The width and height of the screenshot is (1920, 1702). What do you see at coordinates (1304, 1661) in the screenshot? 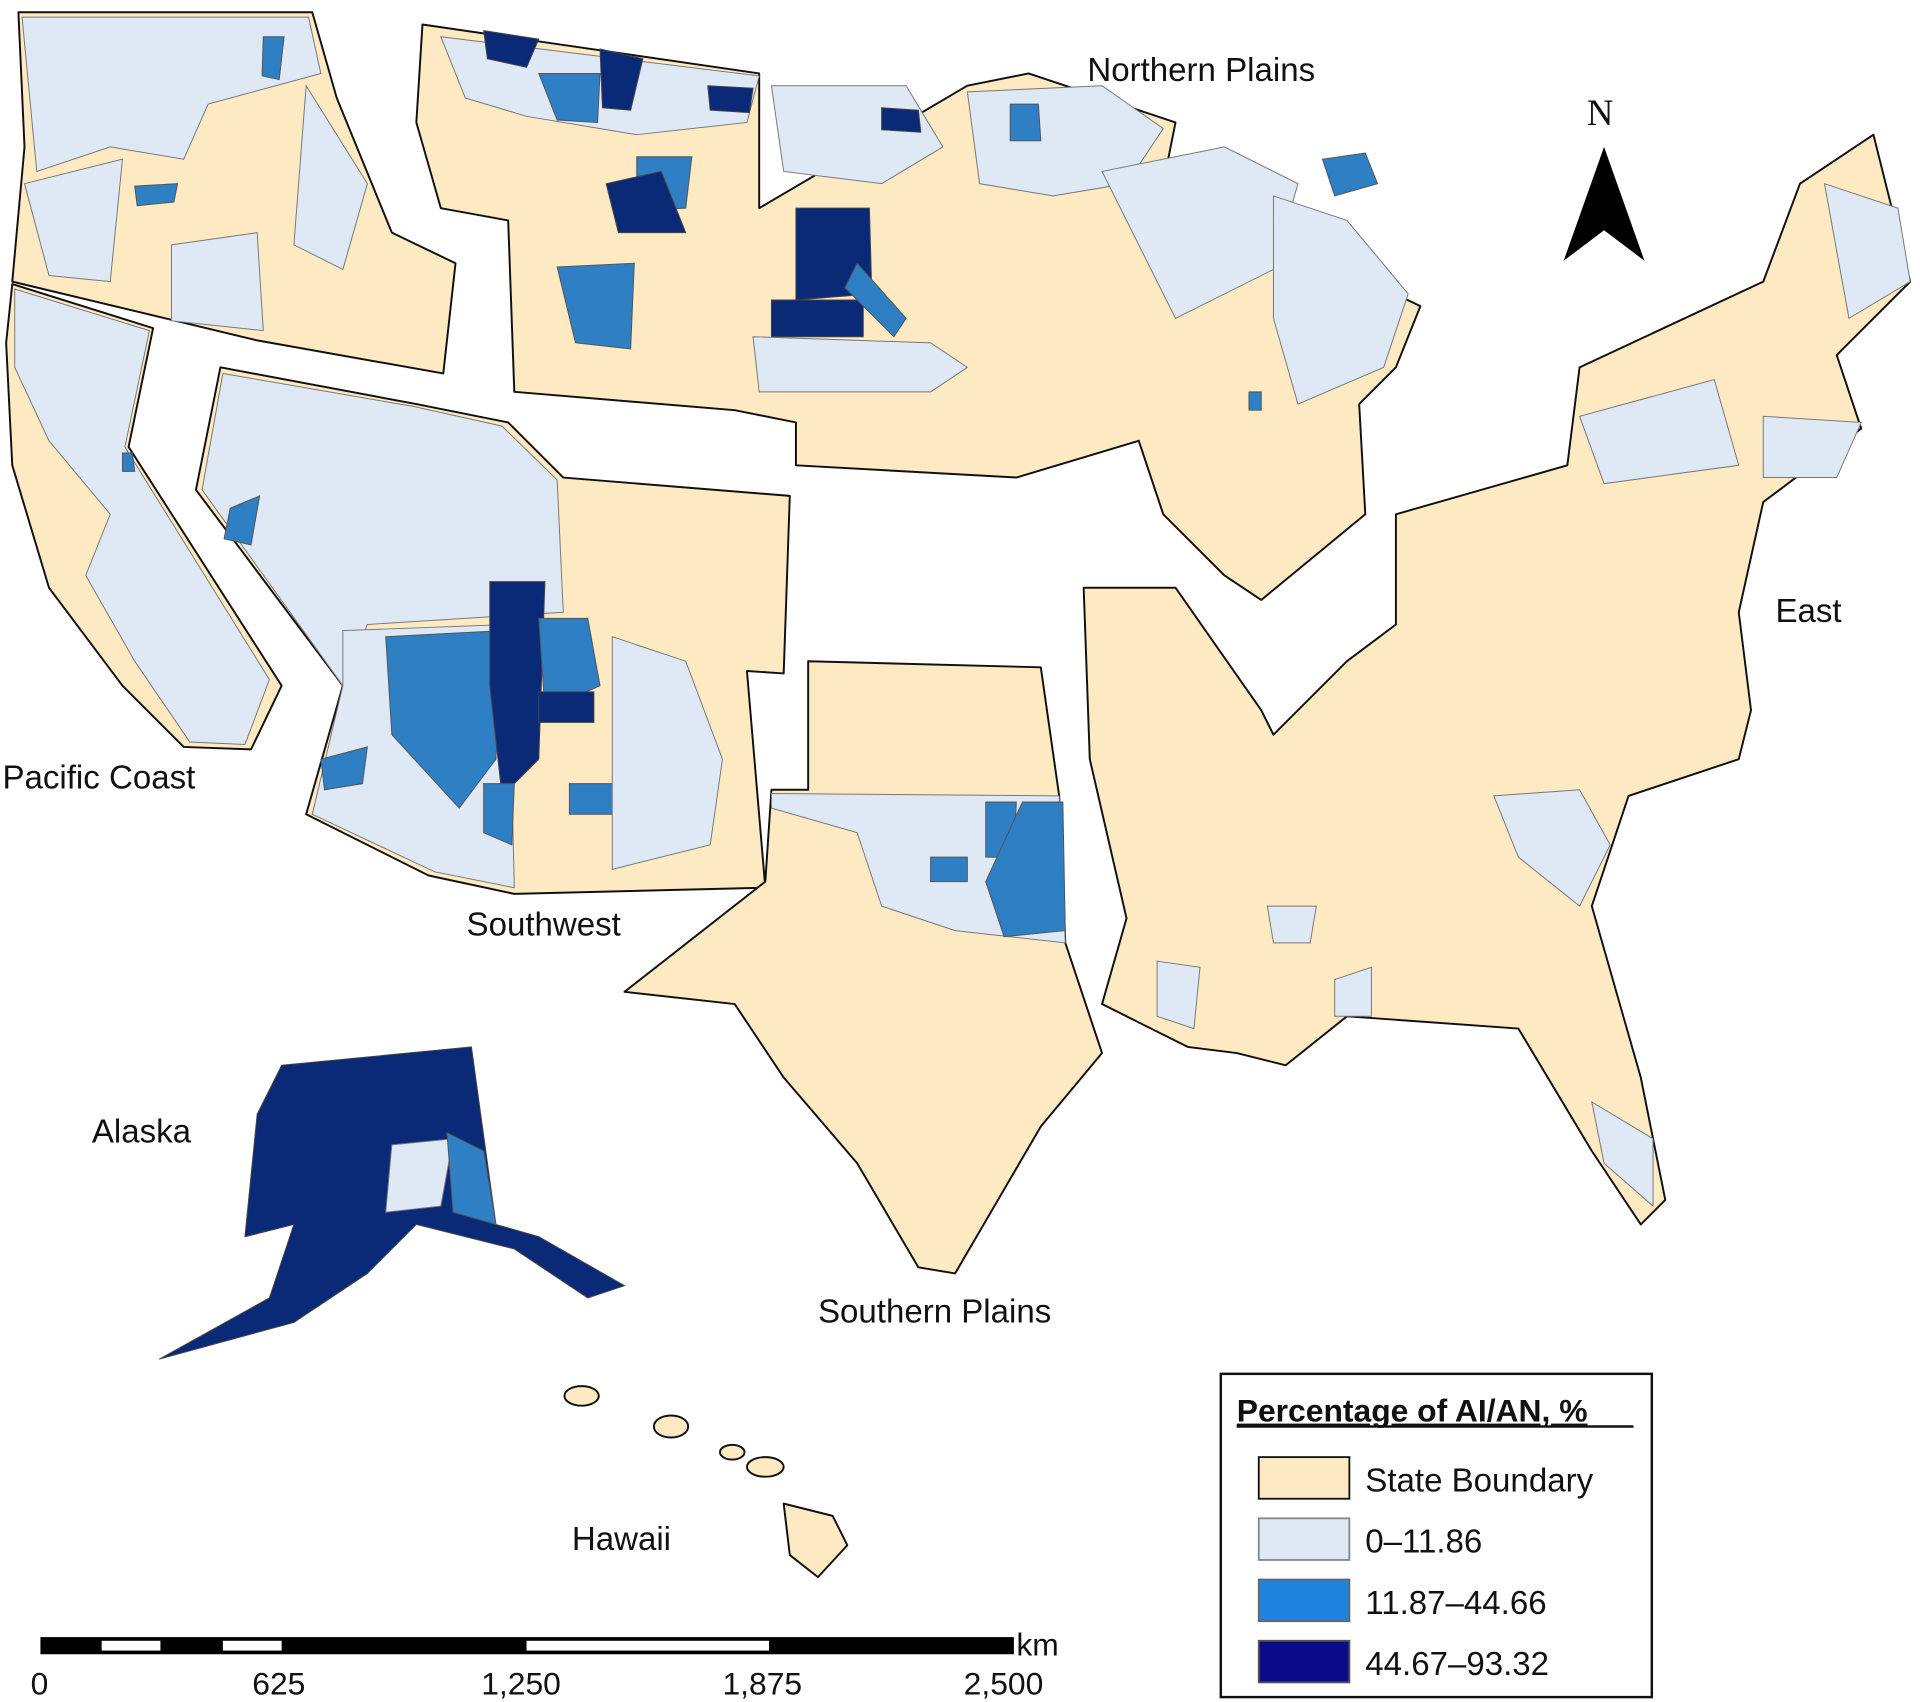
I see `legend-swatch-high` at bounding box center [1304, 1661].